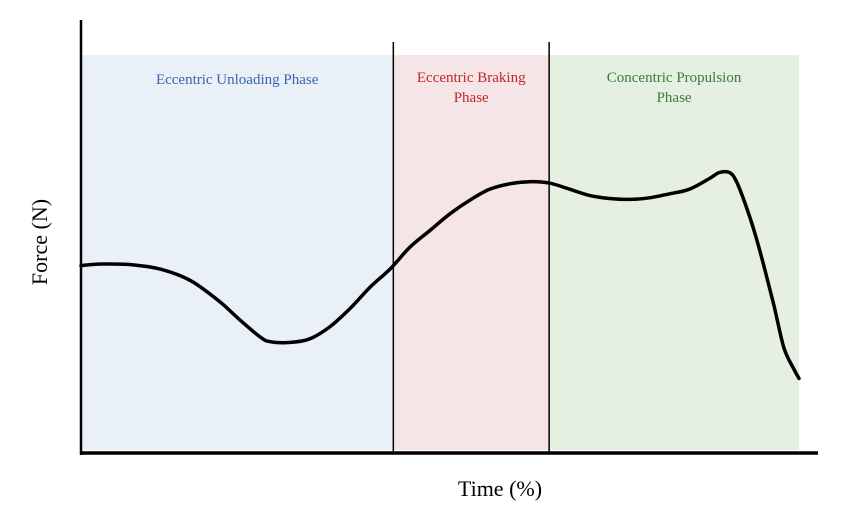 This screenshot has height=514, width=848. What do you see at coordinates (471, 78) in the screenshot?
I see `phase-label: Eccentric Braking` at bounding box center [471, 78].